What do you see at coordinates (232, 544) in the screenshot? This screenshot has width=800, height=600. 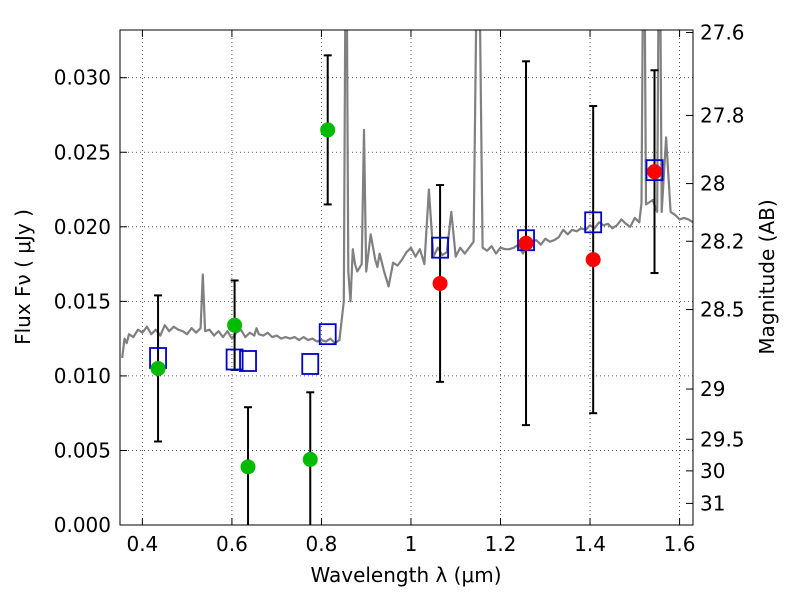 I see `x-tick-label: 0.6` at bounding box center [232, 544].